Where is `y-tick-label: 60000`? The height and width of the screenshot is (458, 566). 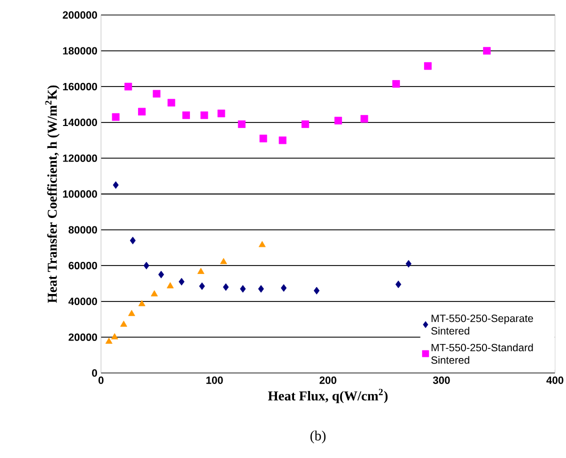 y-tick-label: 60000 is located at coordinates (83, 266).